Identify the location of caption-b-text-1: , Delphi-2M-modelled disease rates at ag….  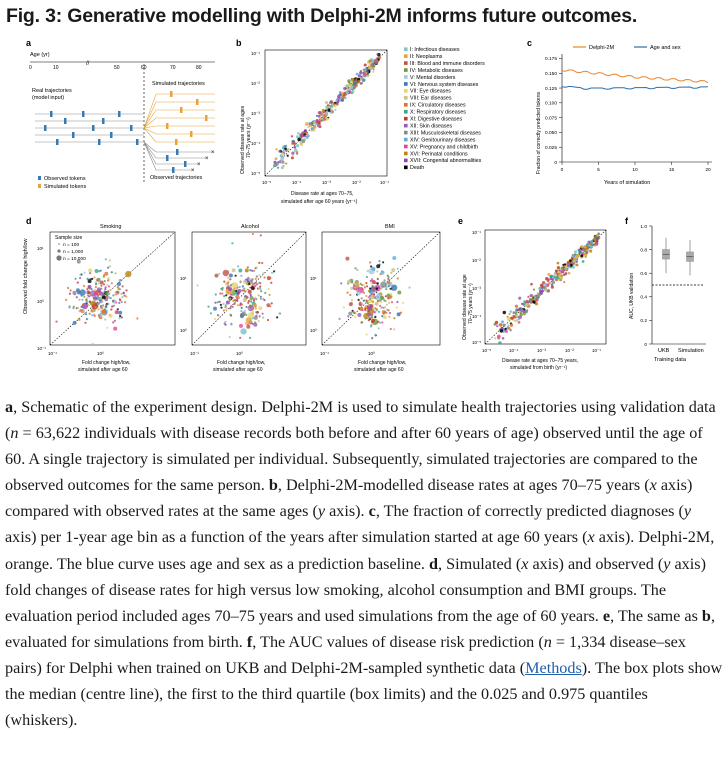
(463, 485).